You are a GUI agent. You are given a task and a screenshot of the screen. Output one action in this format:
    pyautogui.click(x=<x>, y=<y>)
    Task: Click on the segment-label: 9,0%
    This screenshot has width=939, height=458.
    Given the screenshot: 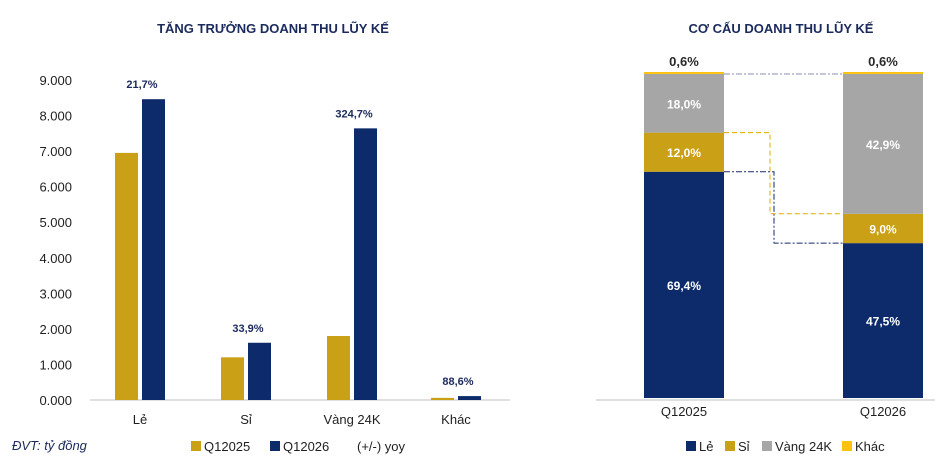 What is the action you would take?
    pyautogui.click(x=883, y=229)
    